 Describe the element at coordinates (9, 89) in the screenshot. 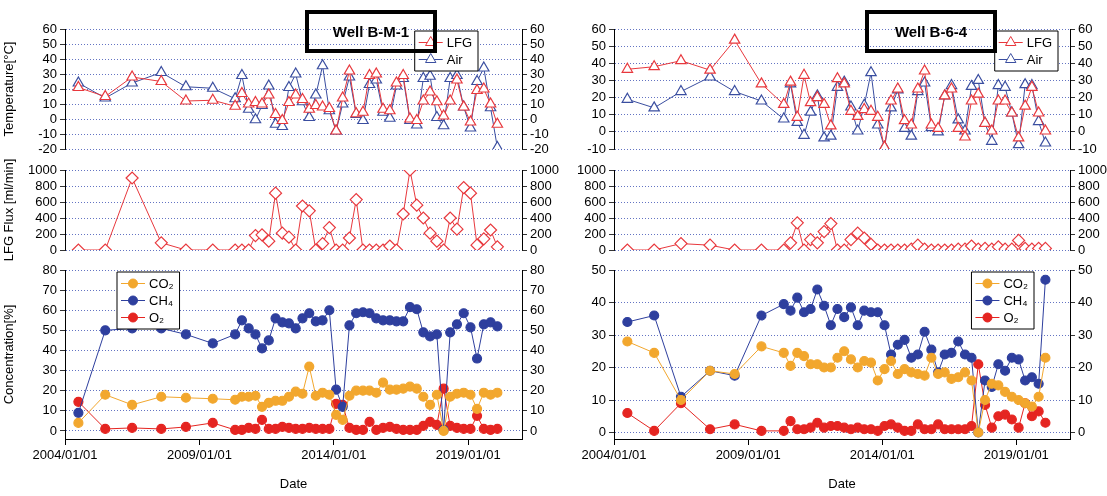

I see `y-axis-title: Temperature[°C]` at that location.